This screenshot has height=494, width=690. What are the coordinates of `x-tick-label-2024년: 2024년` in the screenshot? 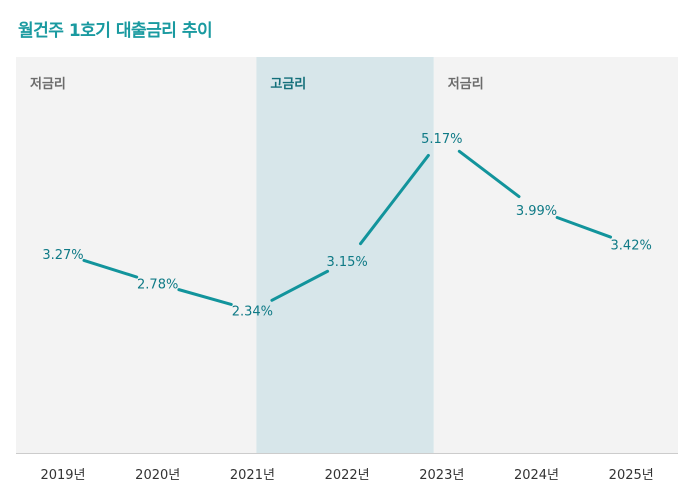 It's located at (536, 475).